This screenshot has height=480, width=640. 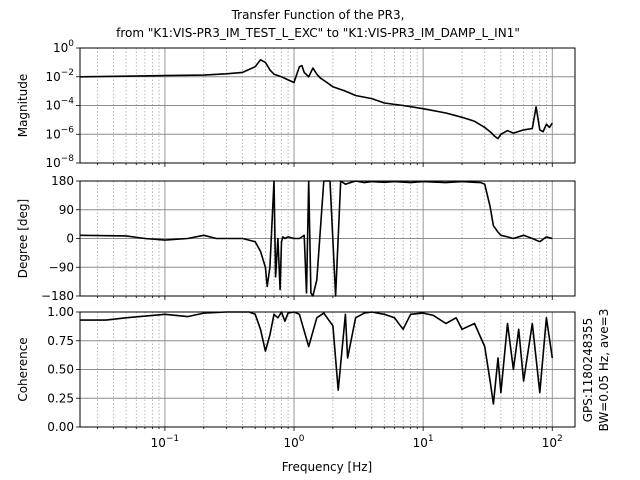 I want to click on y-tick-label: 10−4, so click(x=59, y=105).